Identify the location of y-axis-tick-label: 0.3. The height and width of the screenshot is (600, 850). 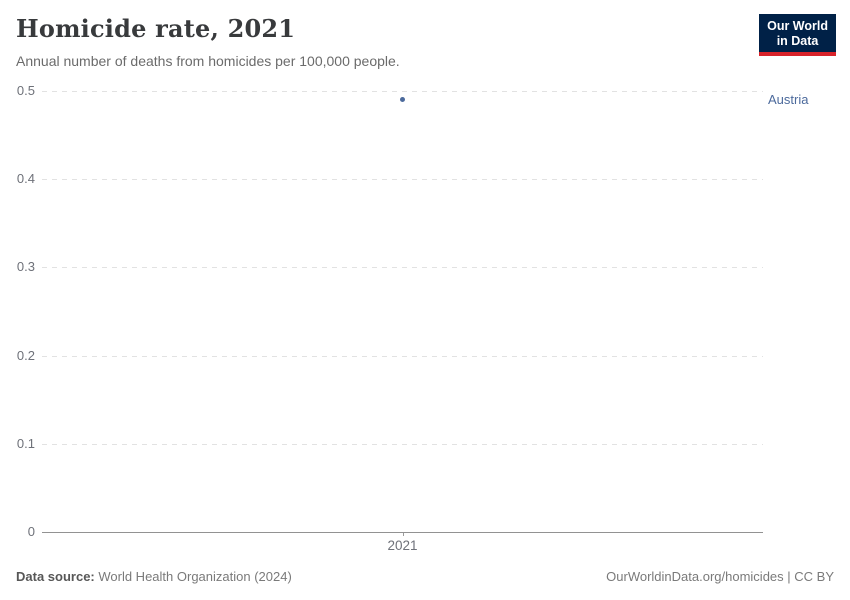
(25, 267).